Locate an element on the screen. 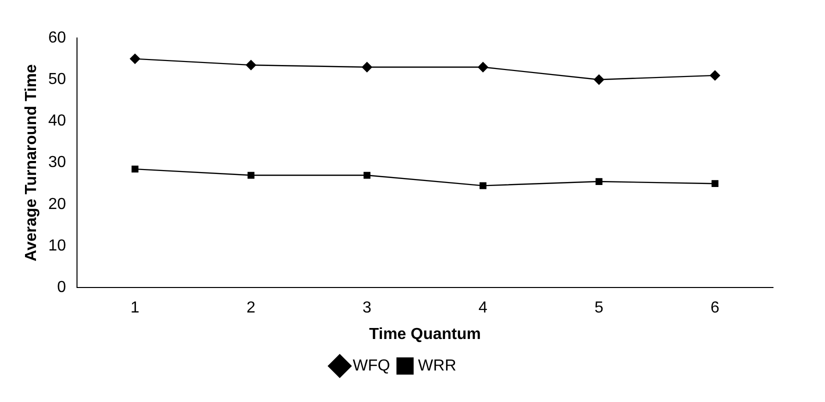  legend-label: WFQ is located at coordinates (371, 365).